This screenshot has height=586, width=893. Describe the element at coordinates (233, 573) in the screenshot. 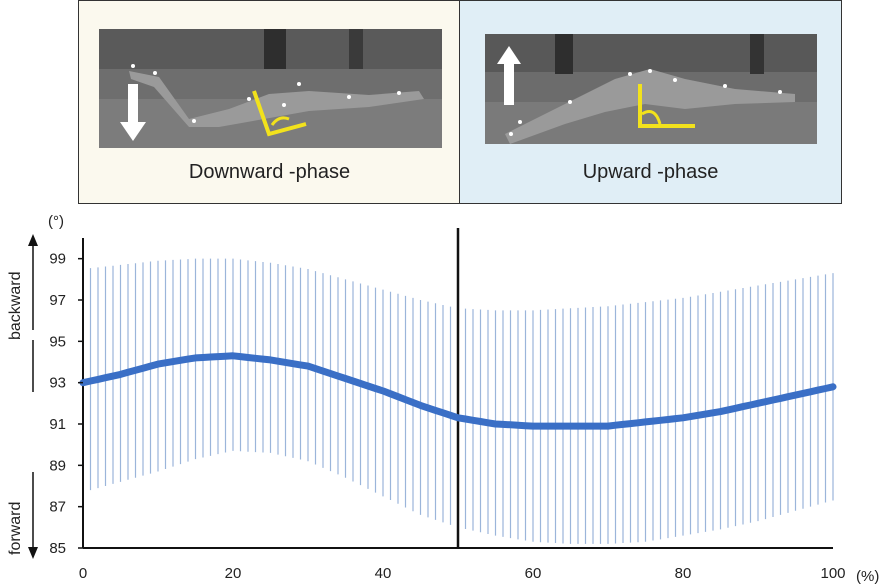

I see `x-tick-label: 20` at that location.